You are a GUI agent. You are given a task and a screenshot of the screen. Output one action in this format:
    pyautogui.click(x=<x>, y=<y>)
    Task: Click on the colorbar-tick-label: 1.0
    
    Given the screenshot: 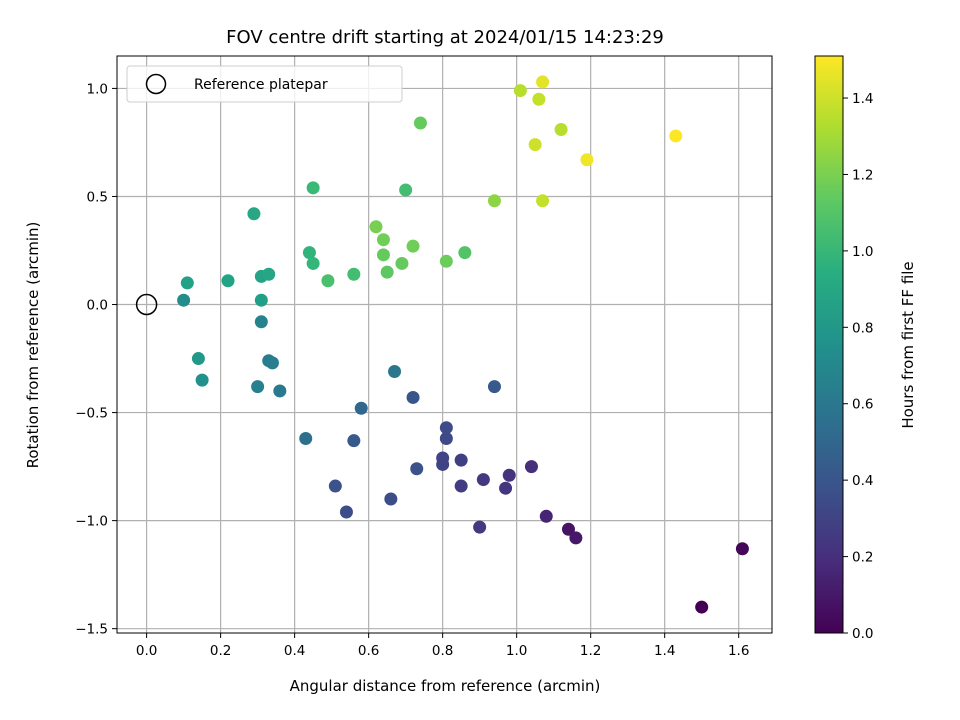 What is the action you would take?
    pyautogui.click(x=862, y=252)
    